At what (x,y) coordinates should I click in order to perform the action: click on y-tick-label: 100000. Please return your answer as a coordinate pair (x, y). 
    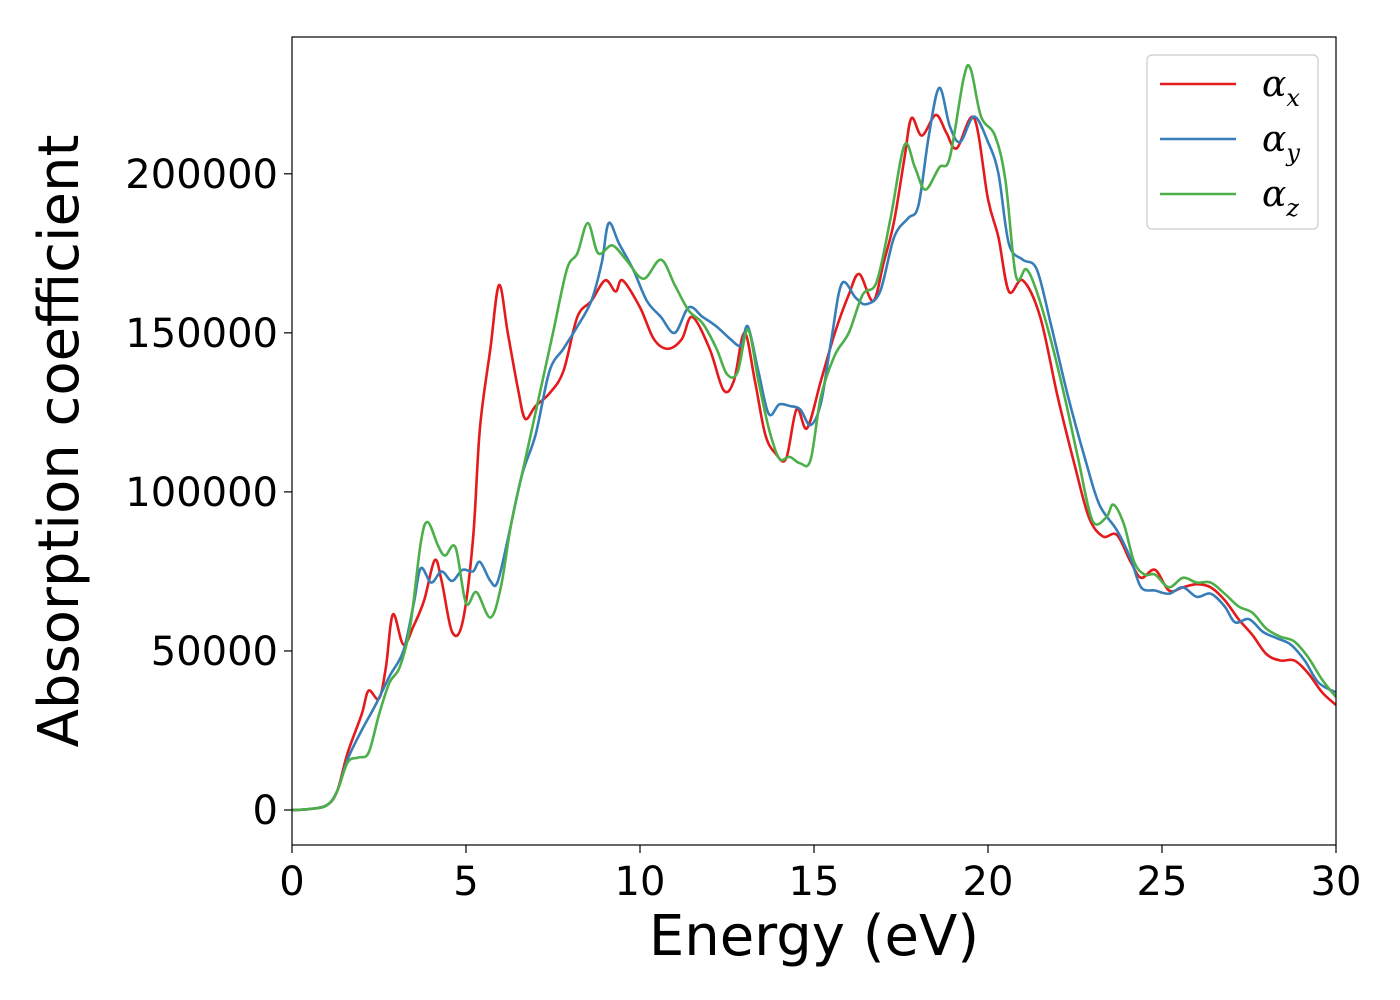
    Looking at the image, I should click on (201, 493).